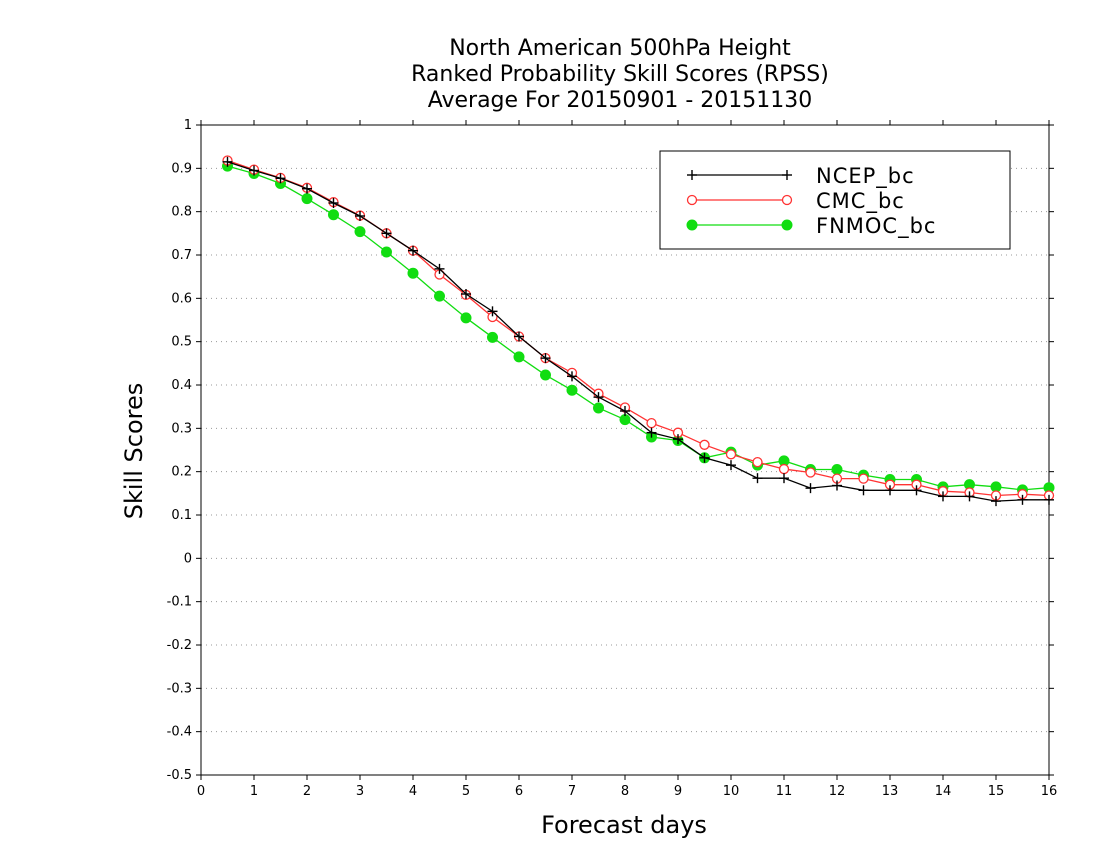  I want to click on x-tick-label-16: 16, so click(1049, 791).